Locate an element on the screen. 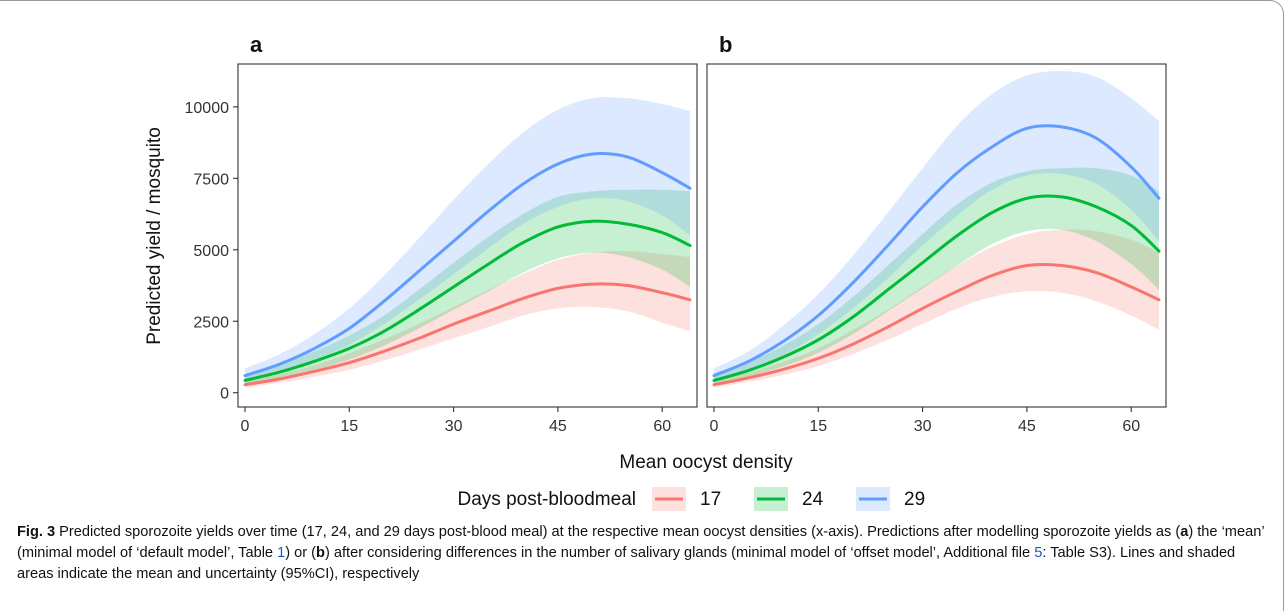 This screenshot has height=611, width=1284. y-tick-label: 7500 is located at coordinates (211, 179).